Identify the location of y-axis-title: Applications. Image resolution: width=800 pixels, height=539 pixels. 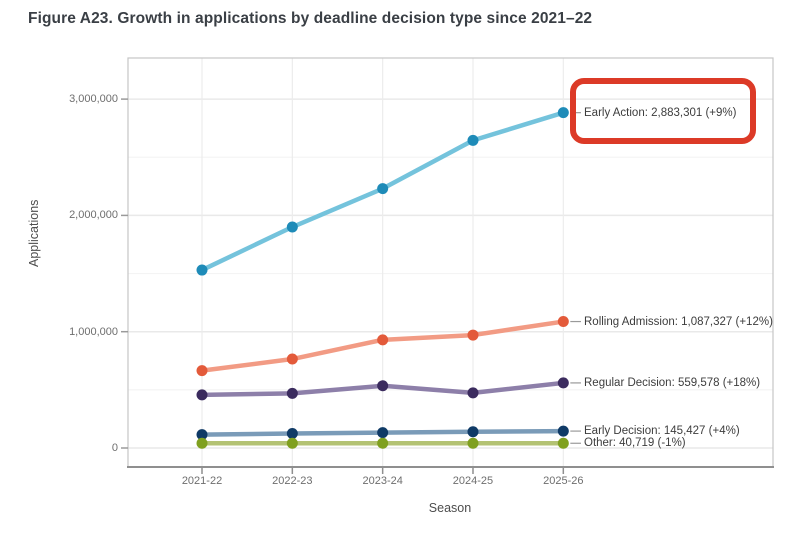
(34, 233).